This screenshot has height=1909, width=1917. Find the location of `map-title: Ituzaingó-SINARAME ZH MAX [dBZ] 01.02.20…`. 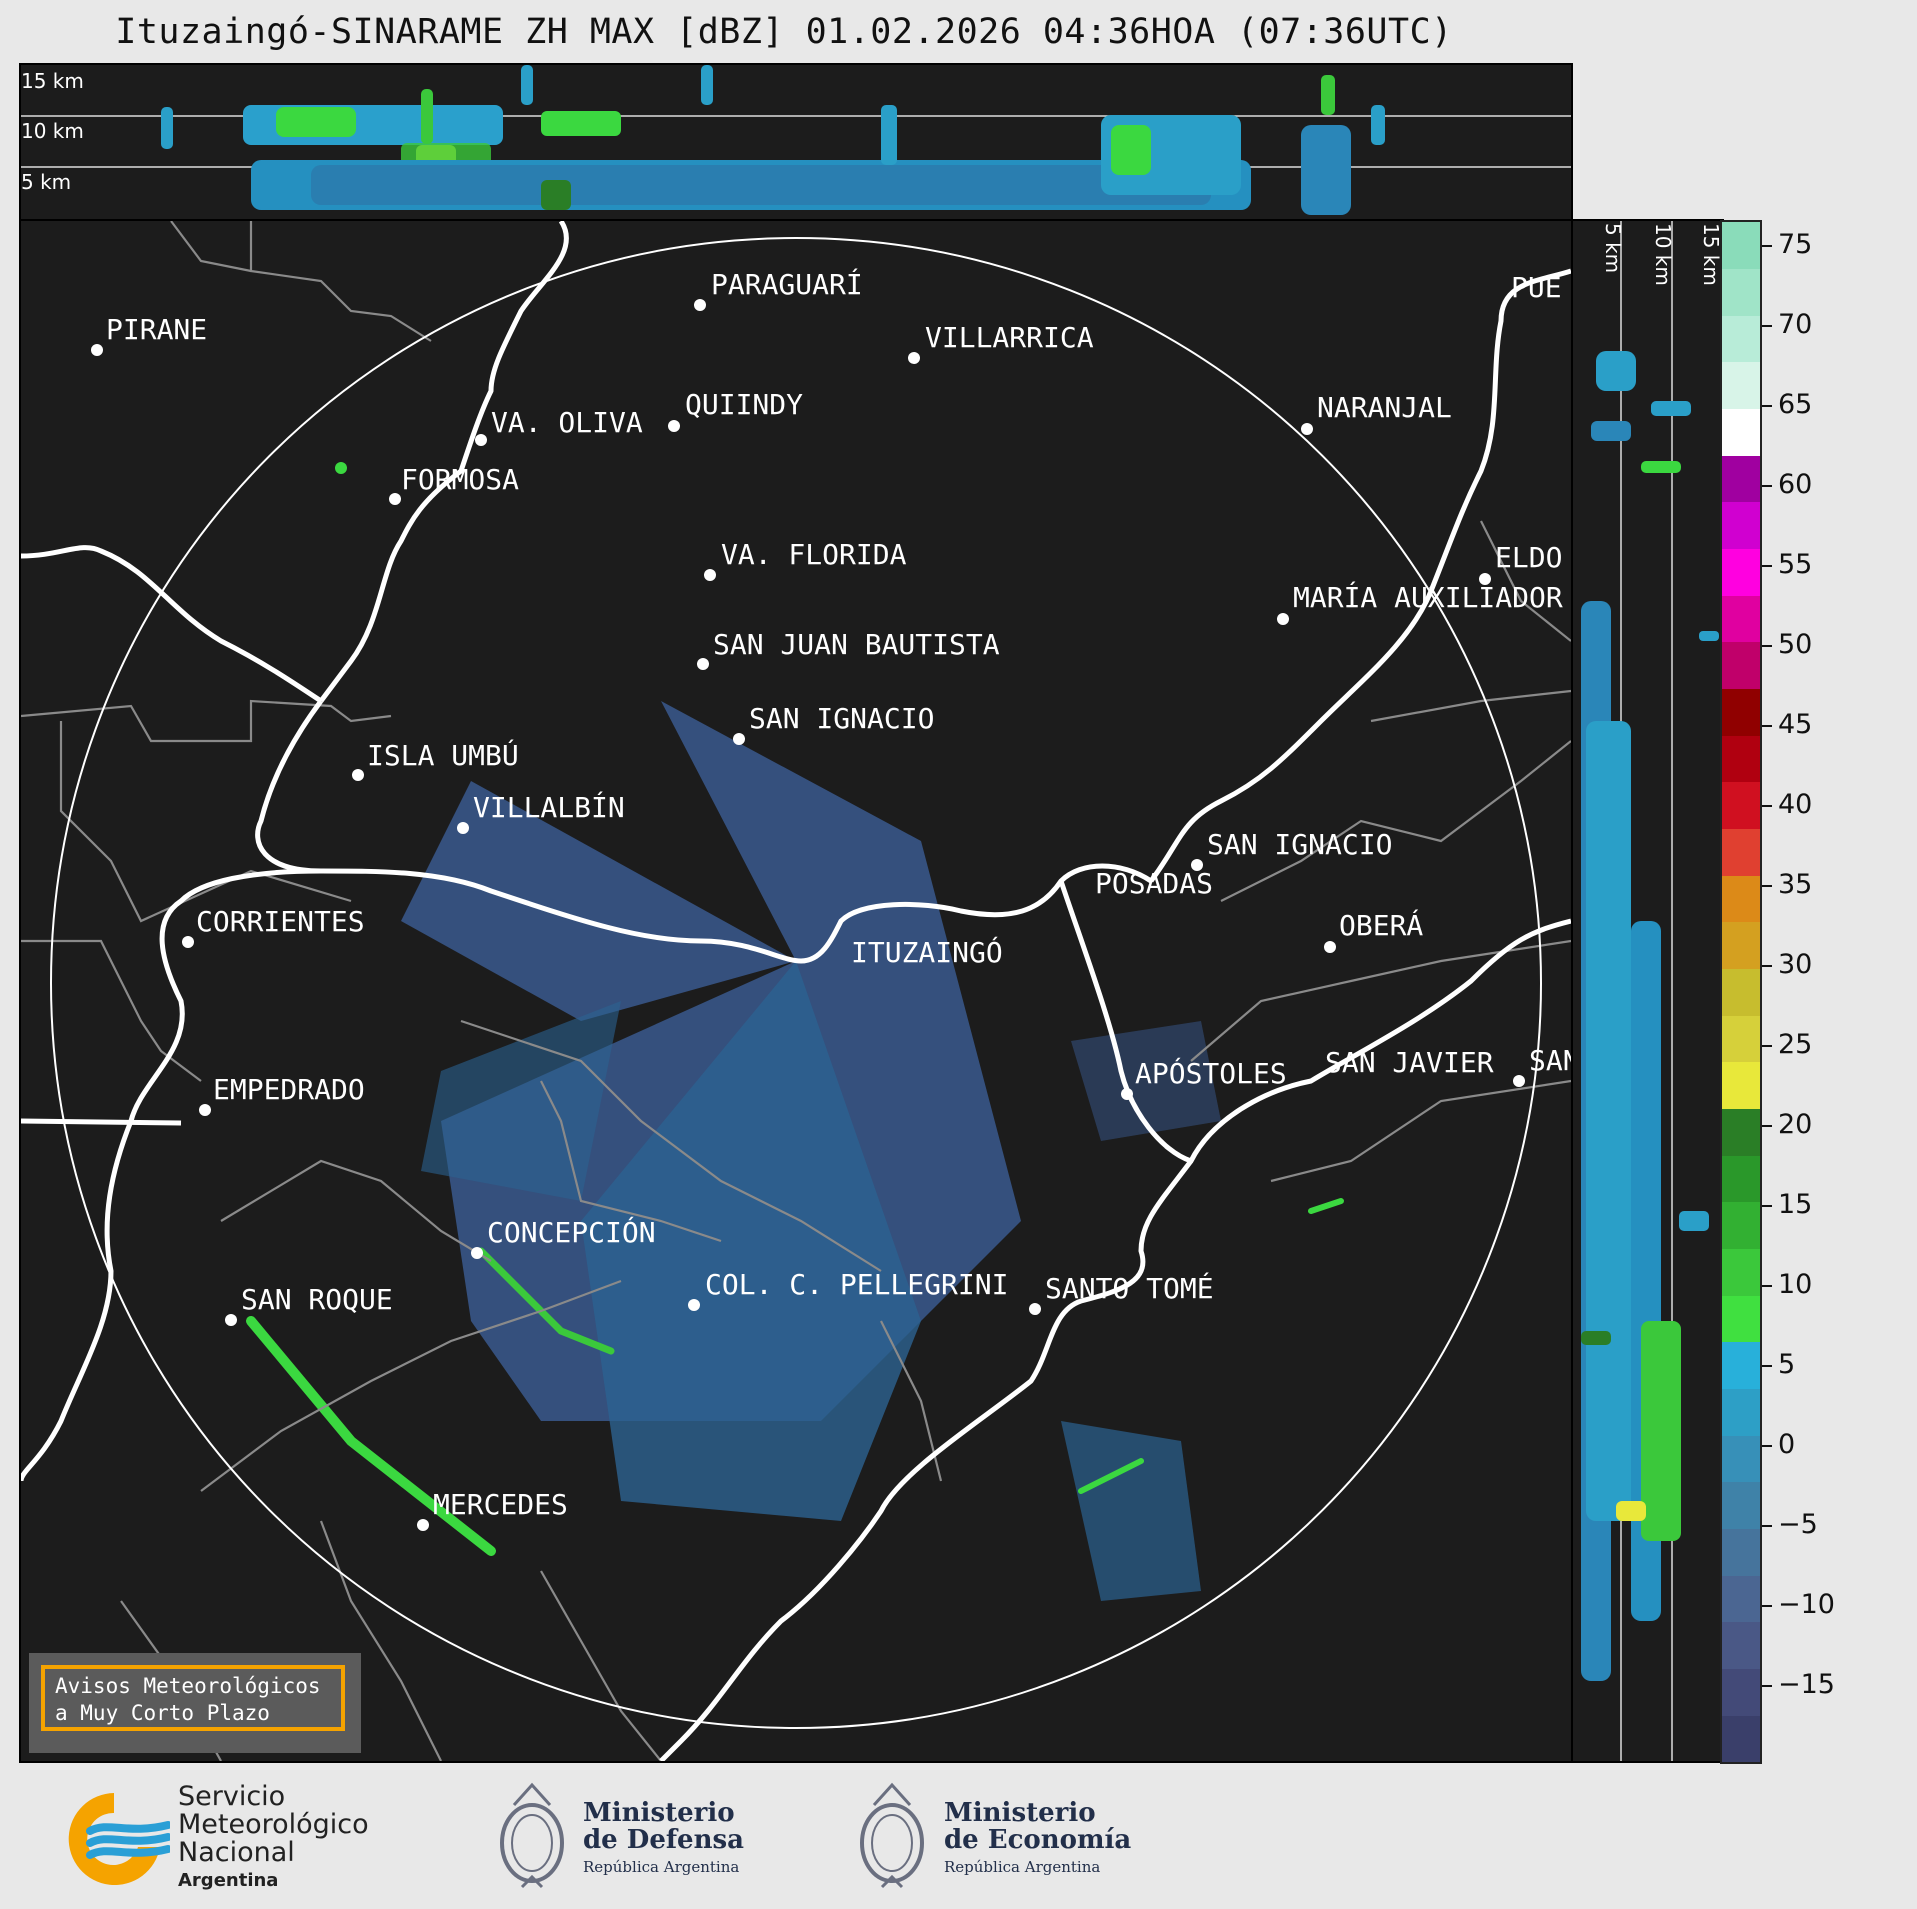

map-title: Ituzaingó-SINARAME ZH MAX [dBZ] 01.02.20… is located at coordinates (784, 32).